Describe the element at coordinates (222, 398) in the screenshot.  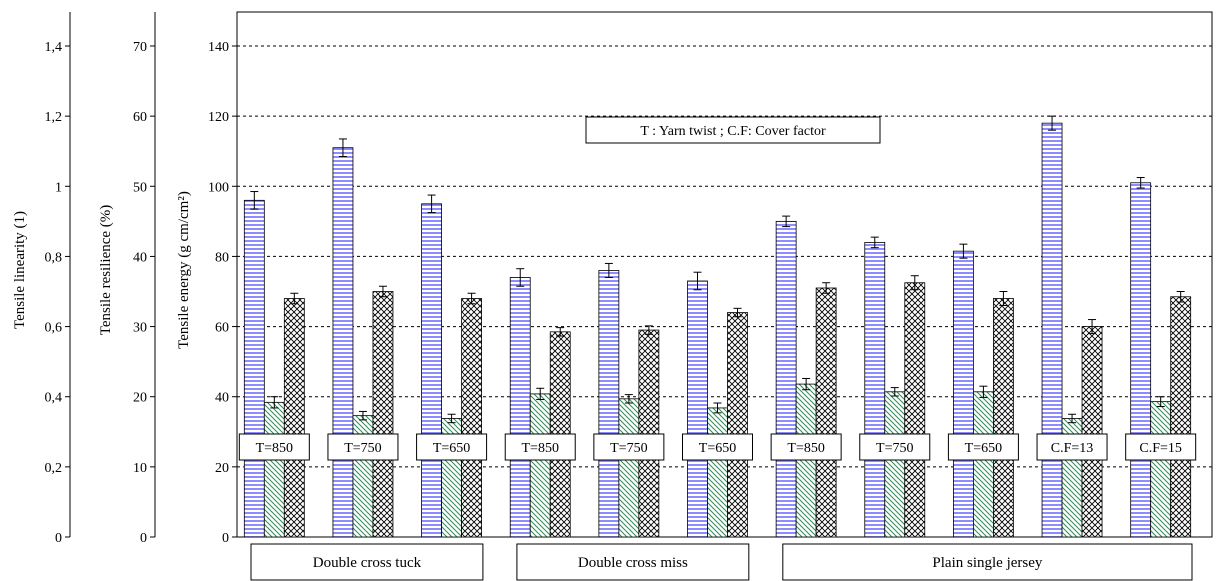
I see `energy-tick-label: 40` at that location.